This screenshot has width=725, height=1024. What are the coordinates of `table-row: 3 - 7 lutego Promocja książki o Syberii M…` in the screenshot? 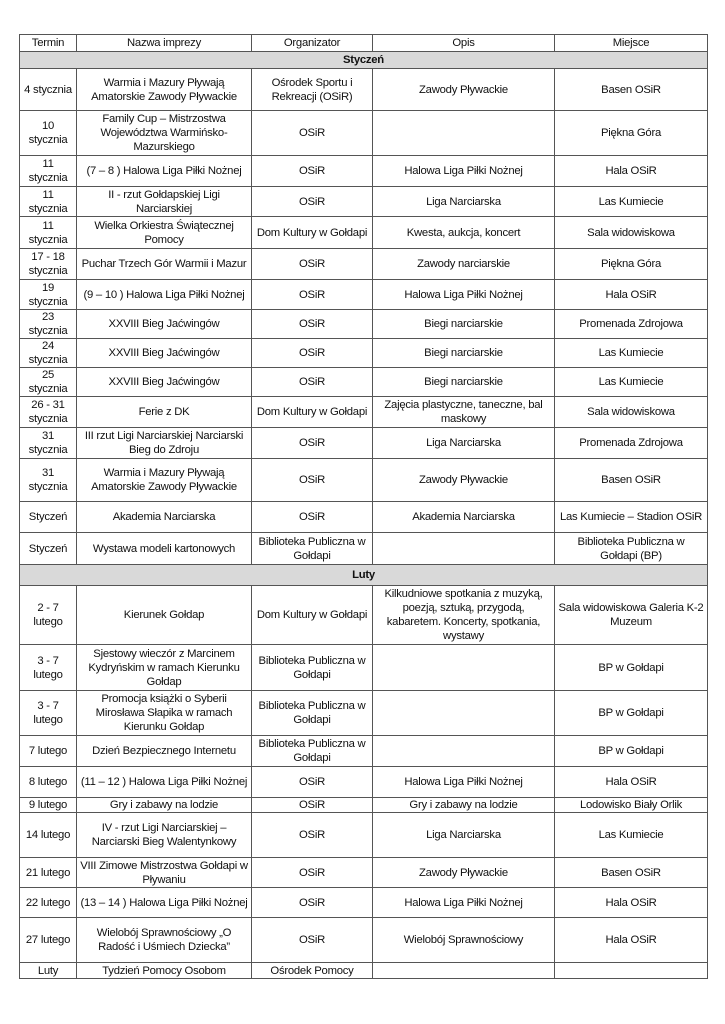 It's located at (363, 713).